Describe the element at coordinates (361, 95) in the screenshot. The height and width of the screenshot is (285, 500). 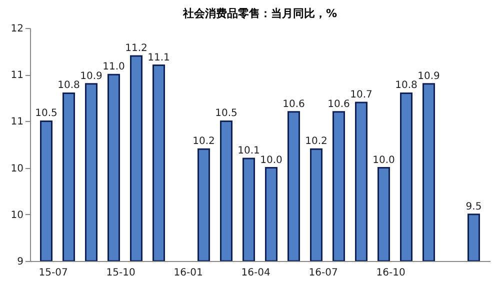
I see `data-label: 10.7` at that location.